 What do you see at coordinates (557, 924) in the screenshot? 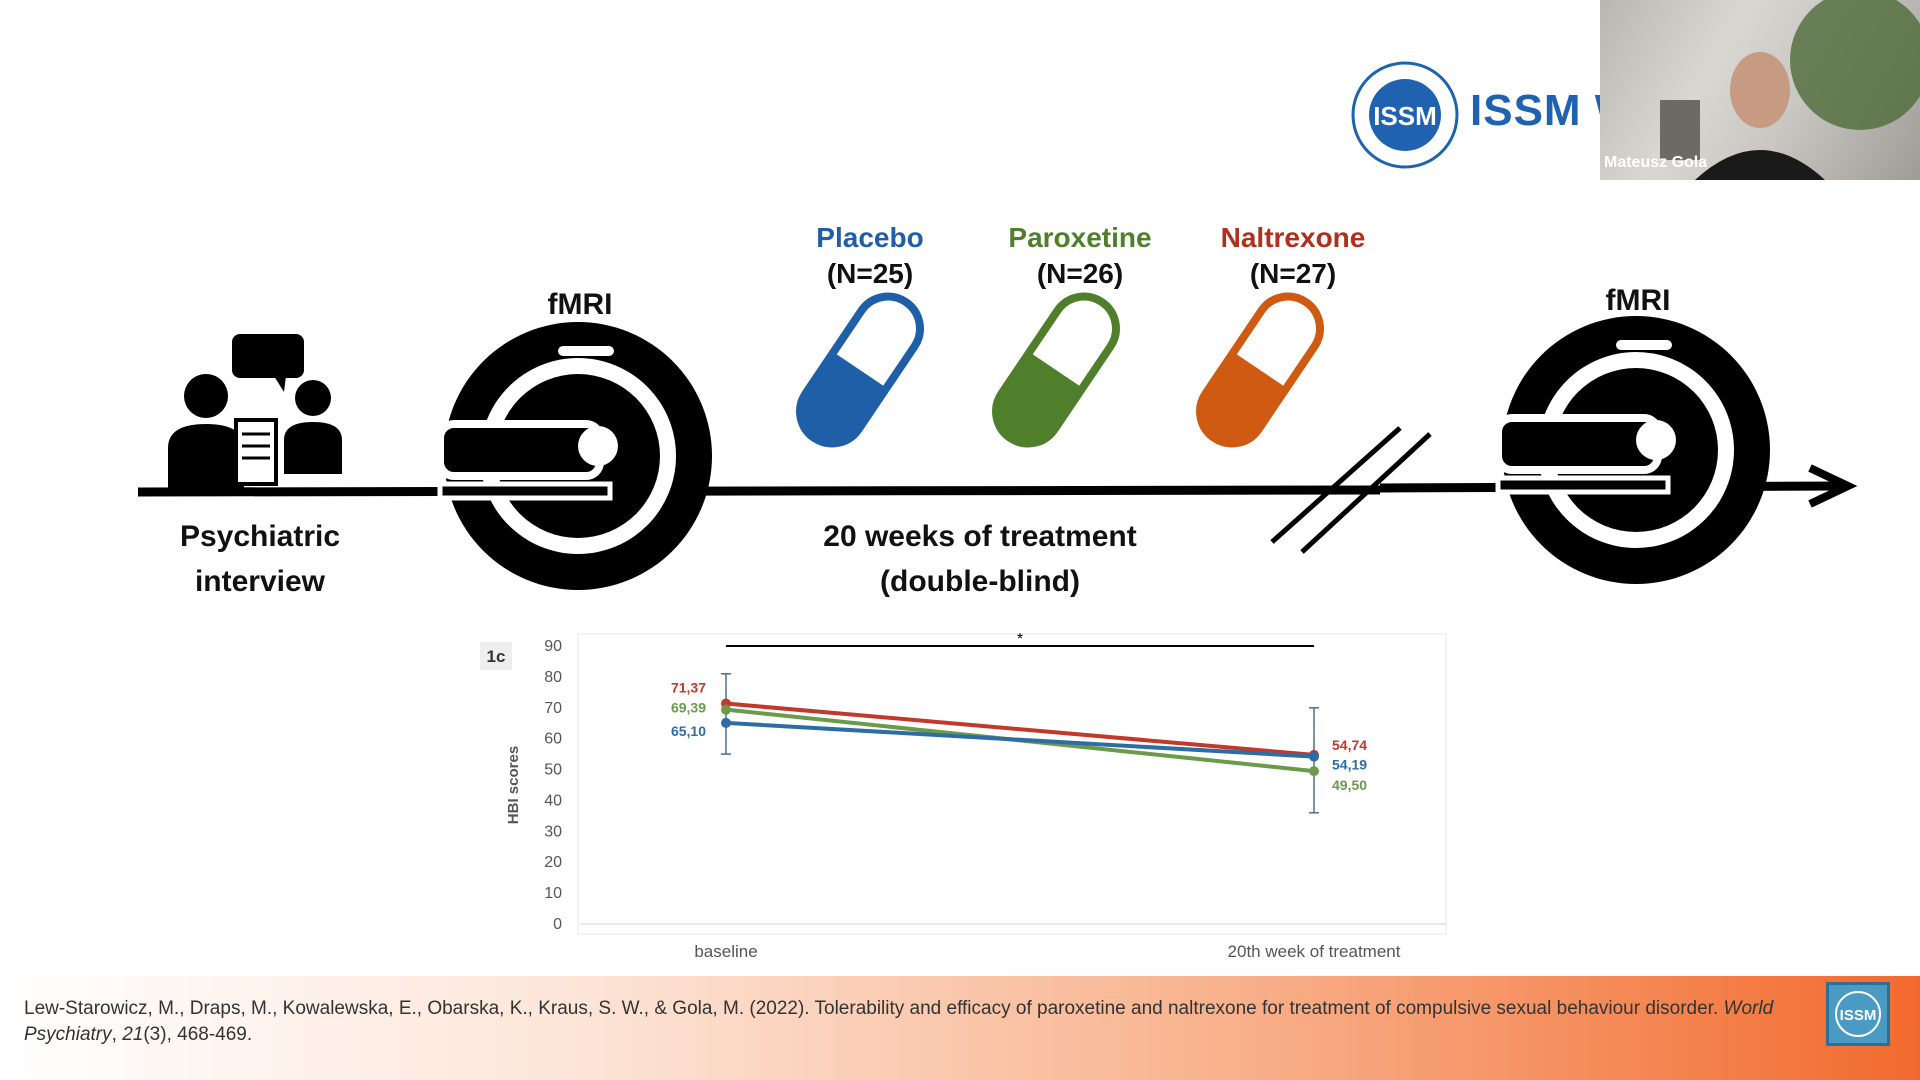
I see `y-tick-label: 0` at bounding box center [557, 924].